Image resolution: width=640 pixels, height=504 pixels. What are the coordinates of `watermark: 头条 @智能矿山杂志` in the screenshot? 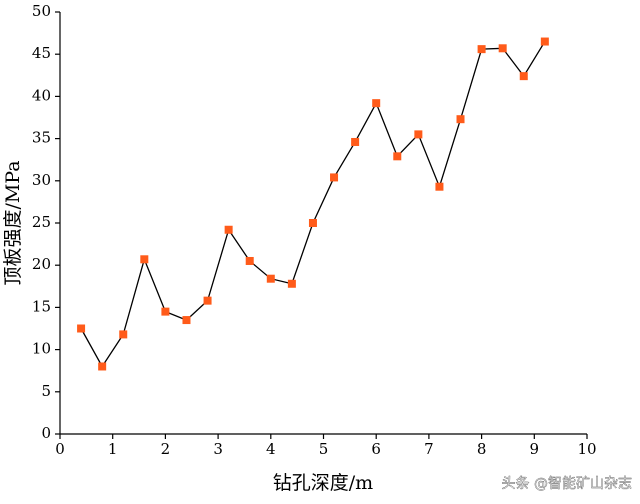 It's located at (567, 483).